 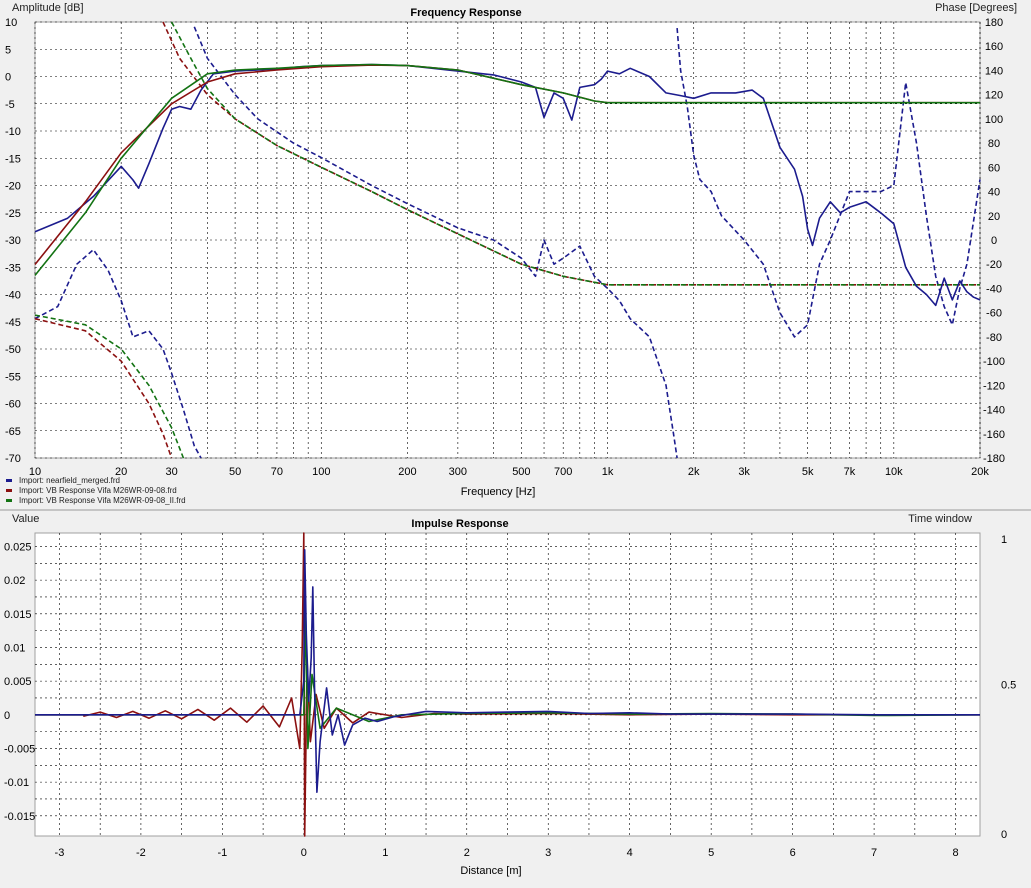 I want to click on phase-tick-label: 60, so click(x=994, y=168).